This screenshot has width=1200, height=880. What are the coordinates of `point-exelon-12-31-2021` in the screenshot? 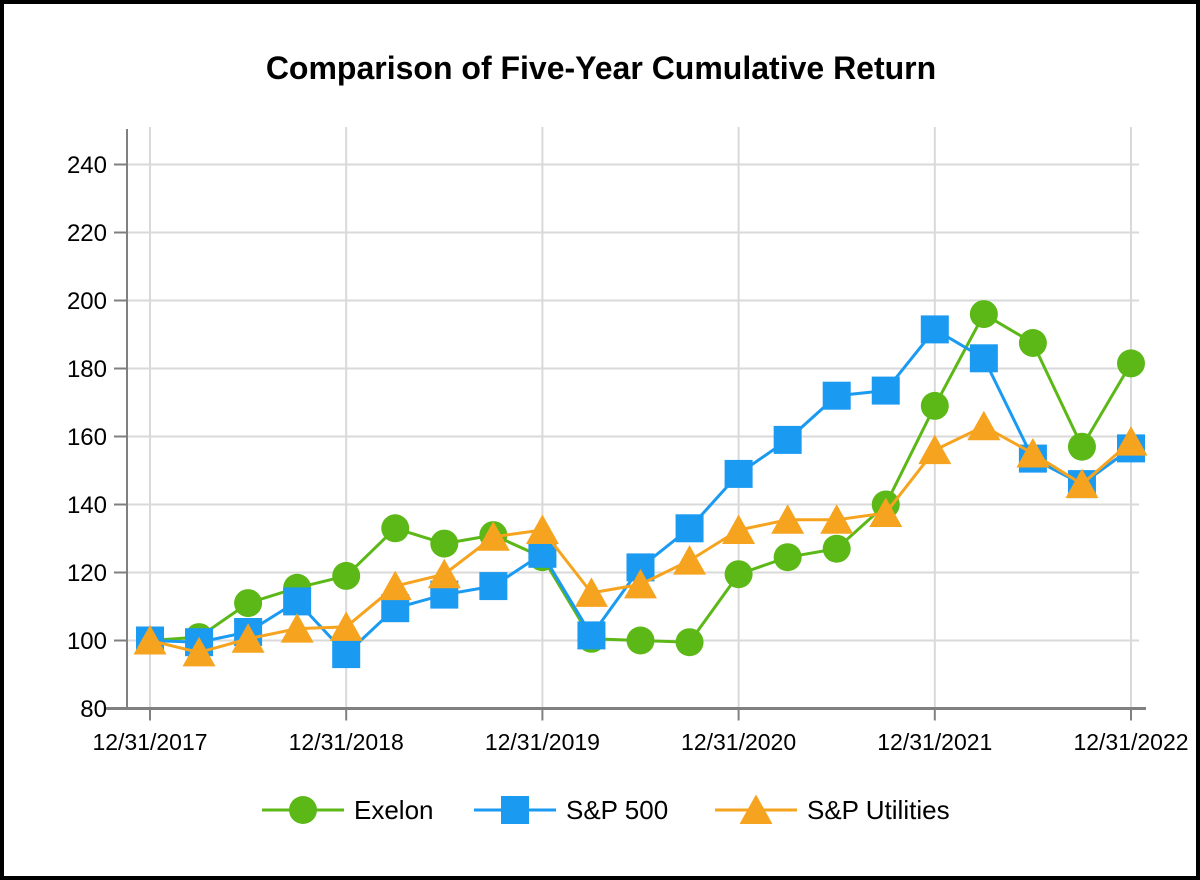 It's located at (934, 405).